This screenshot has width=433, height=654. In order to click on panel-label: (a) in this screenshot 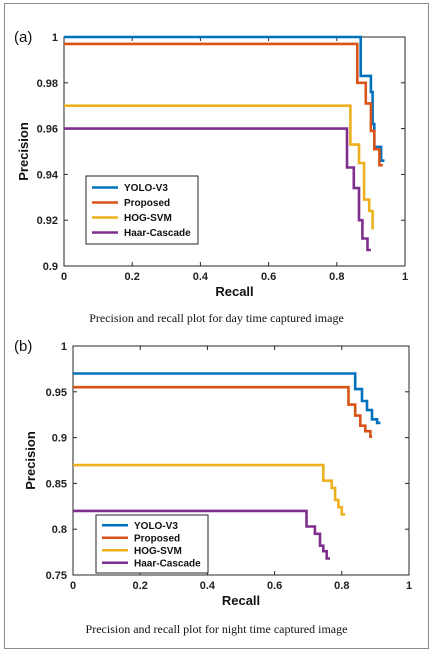, I will do `click(23, 37)`.